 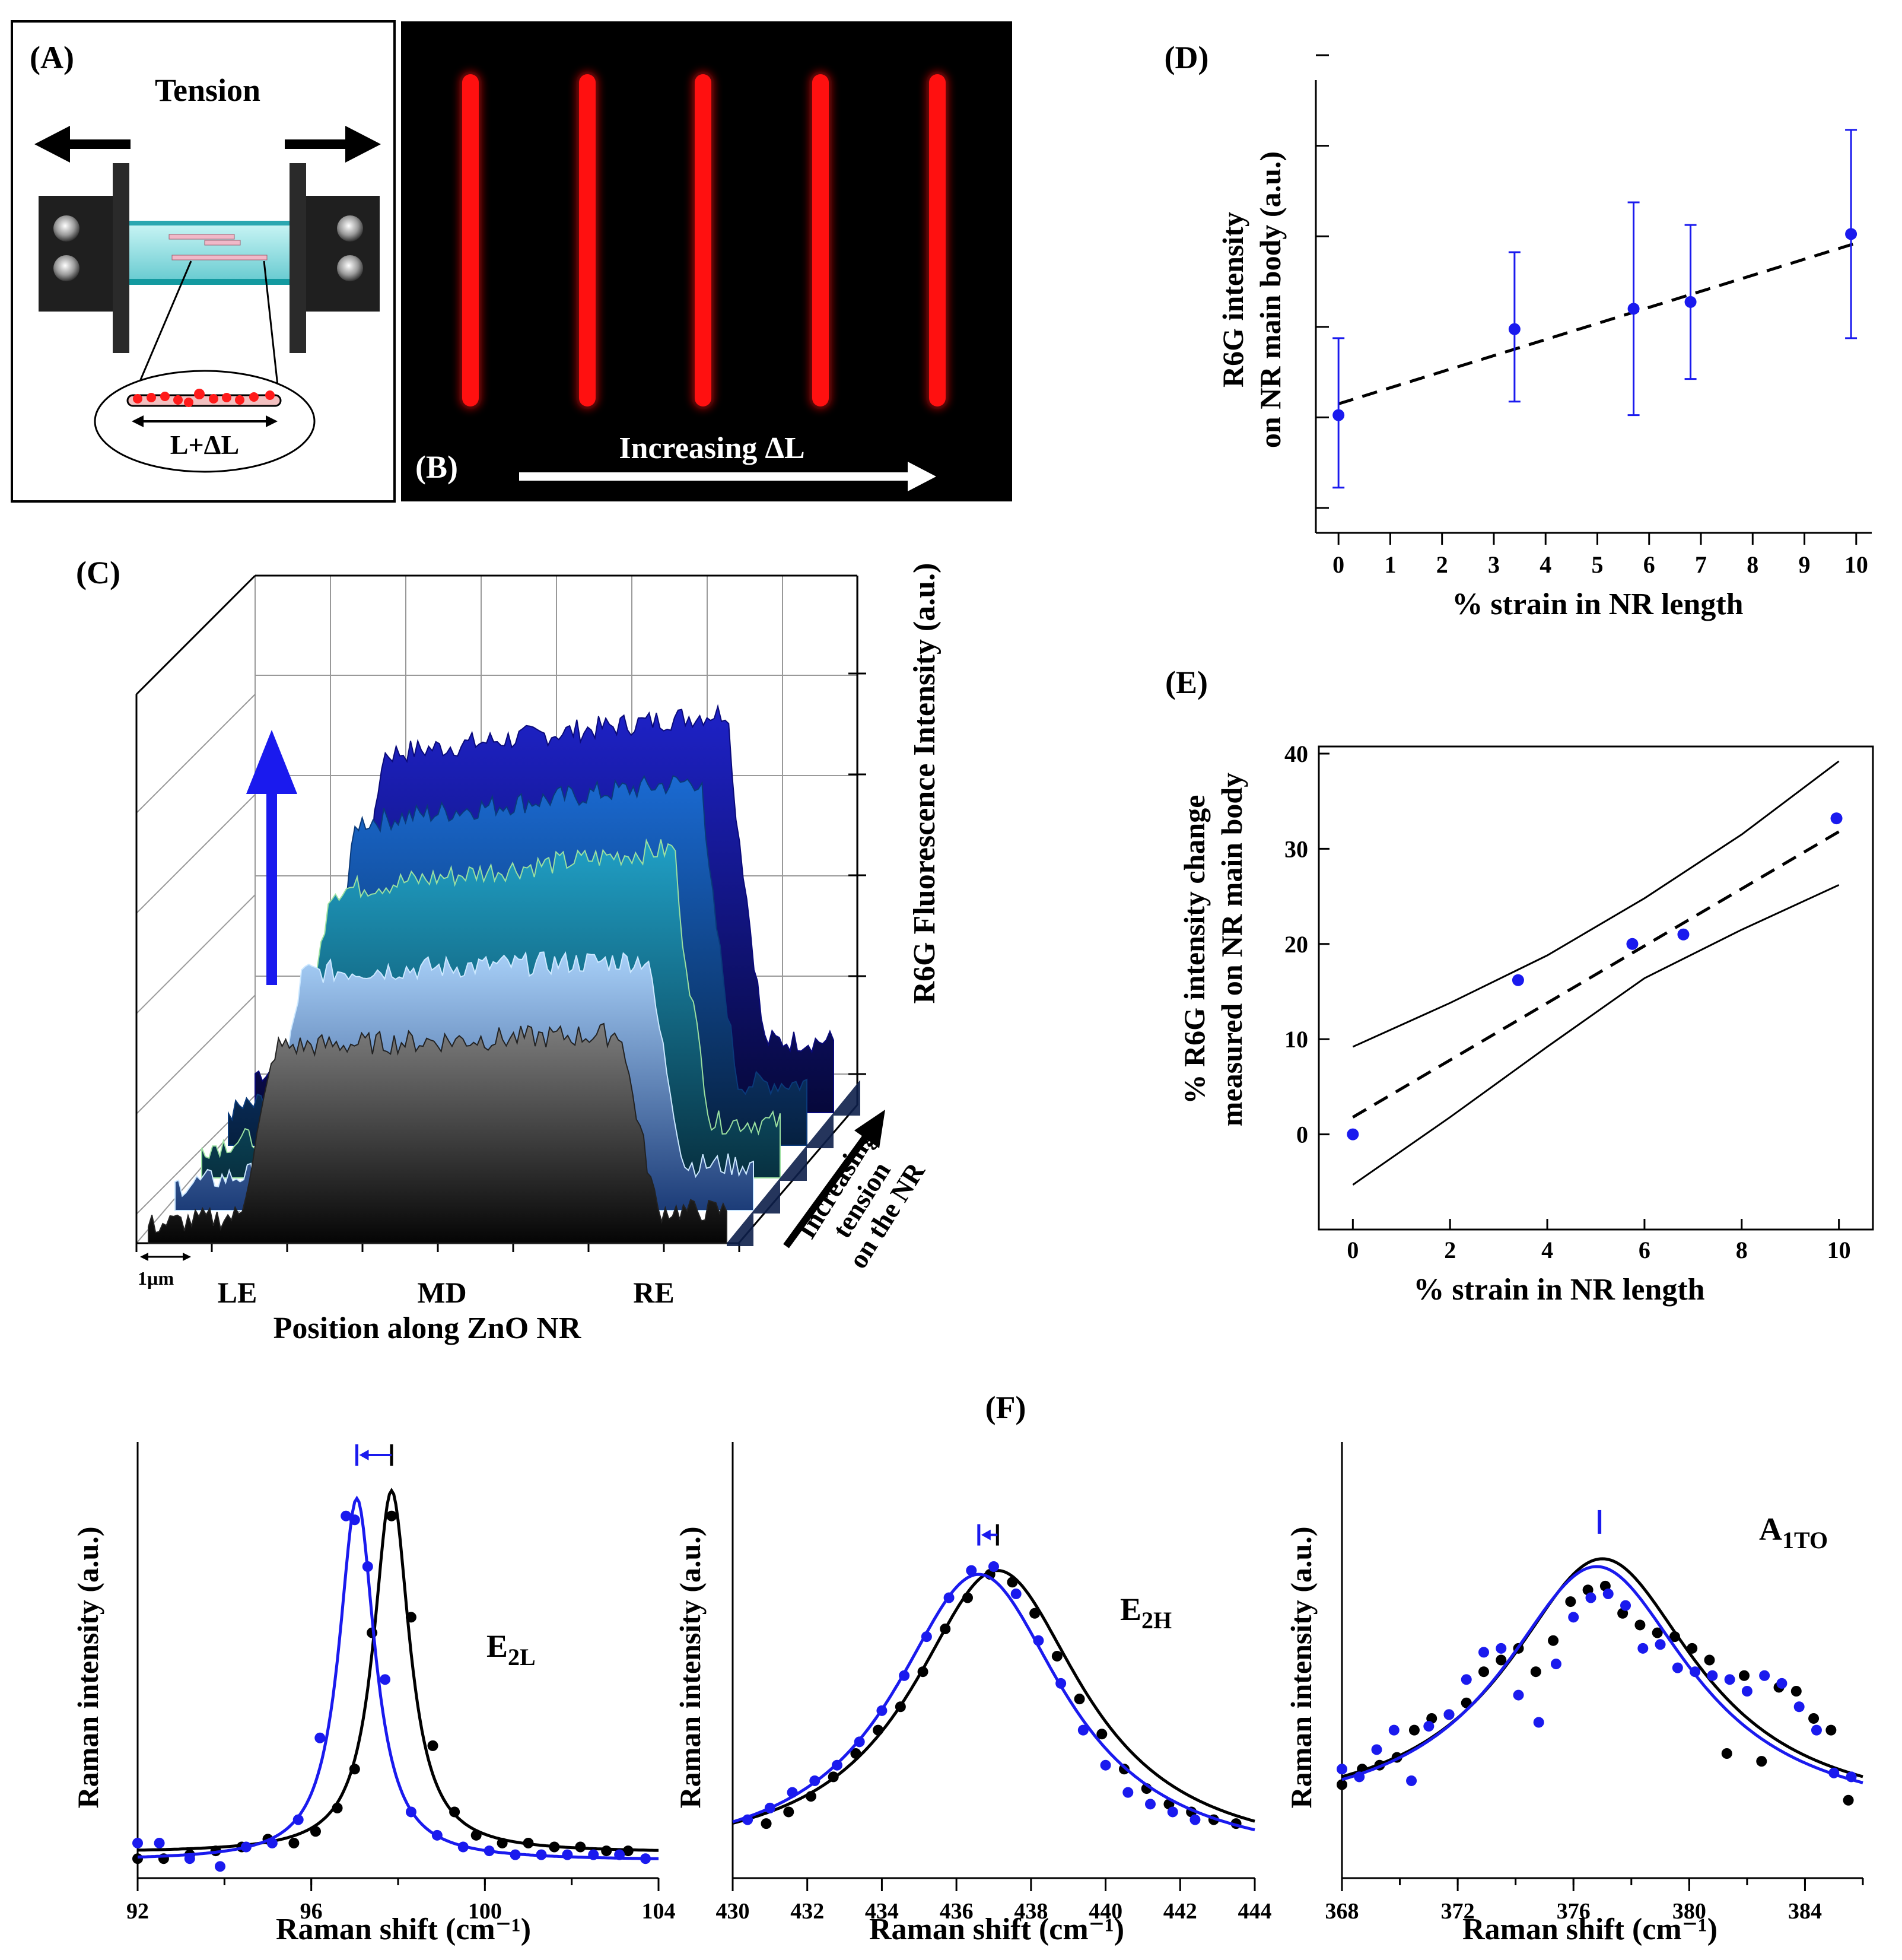 What do you see at coordinates (203, 261) in the screenshot?
I see `panel-a: (A) Tension` at bounding box center [203, 261].